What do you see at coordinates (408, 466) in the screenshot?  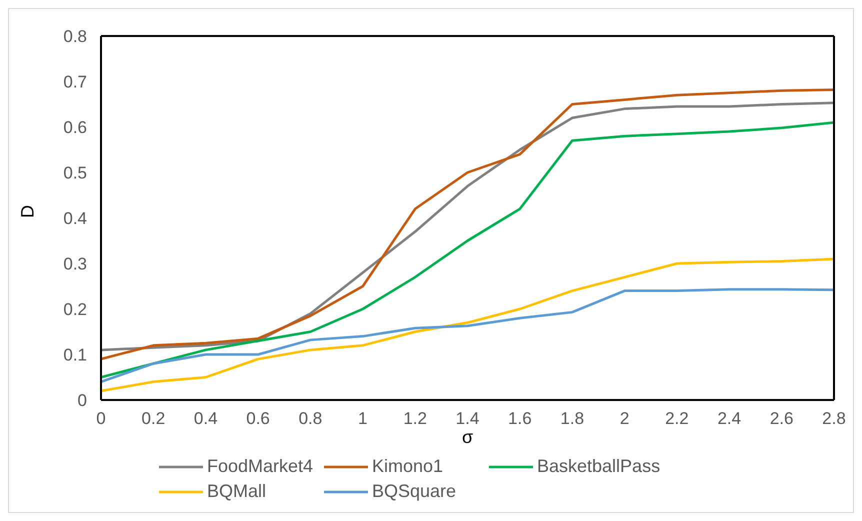 I see `legend-label: Kimono1` at bounding box center [408, 466].